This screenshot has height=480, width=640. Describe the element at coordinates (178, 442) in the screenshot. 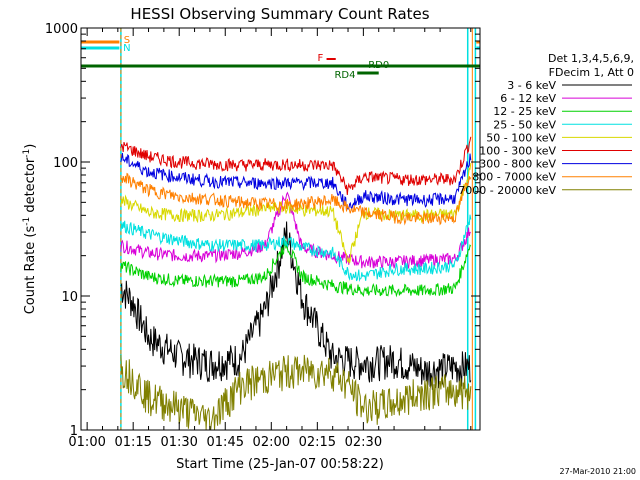

I see `x-tick-label-2: 01:30` at that location.